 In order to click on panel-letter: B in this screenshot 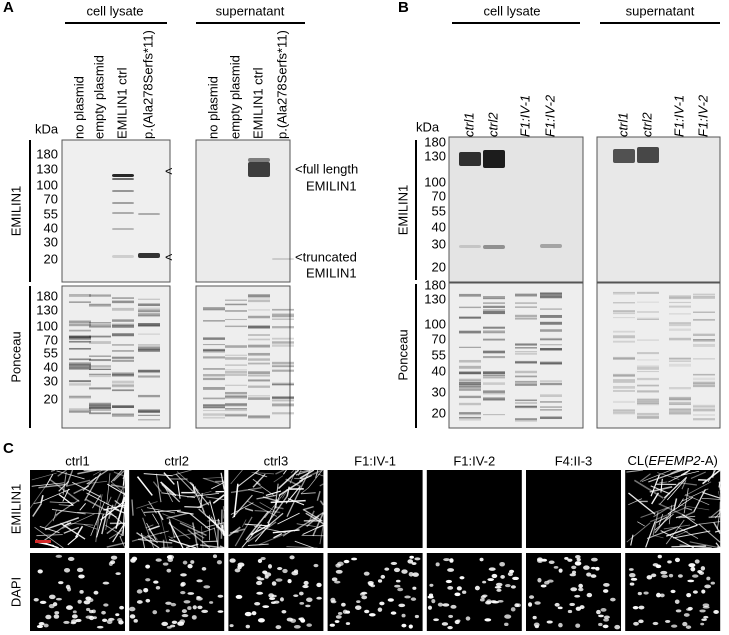, I will do `click(403, 8)`.